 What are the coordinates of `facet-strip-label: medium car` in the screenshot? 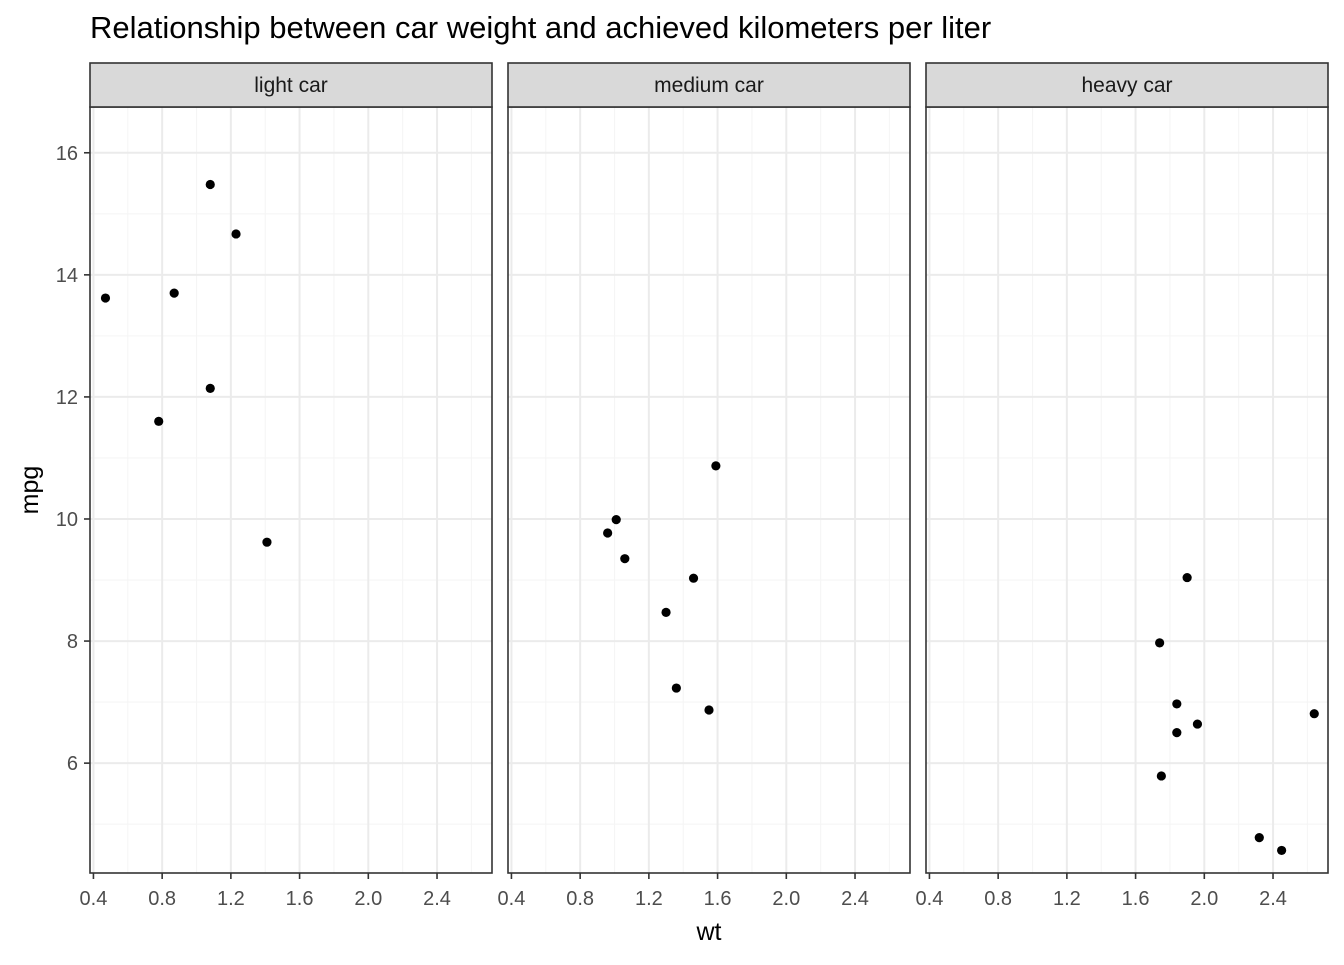 It's located at (709, 85).